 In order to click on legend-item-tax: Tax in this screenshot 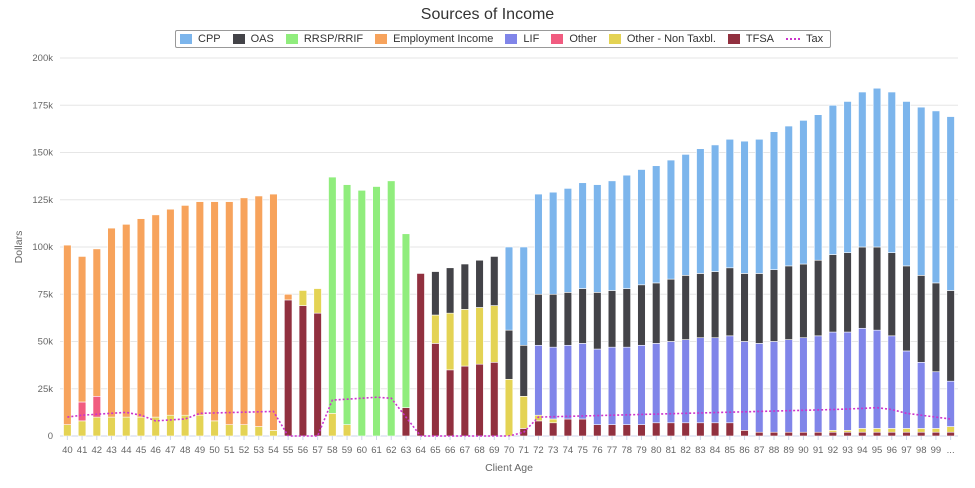, I will do `click(804, 39)`.